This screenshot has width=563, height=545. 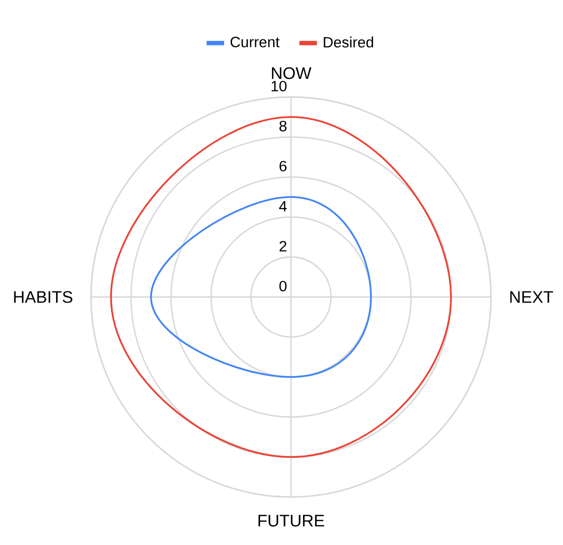 I want to click on y-tick-label: 0, so click(x=283, y=286).